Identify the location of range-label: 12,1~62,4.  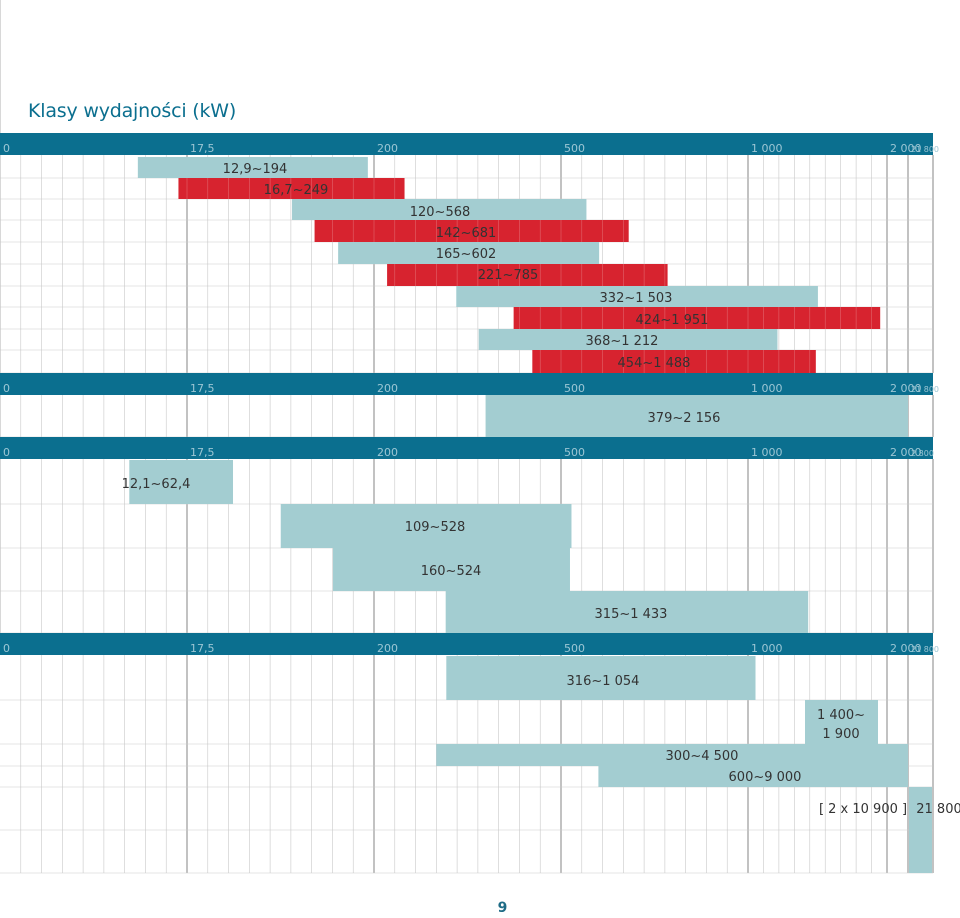
(156, 484).